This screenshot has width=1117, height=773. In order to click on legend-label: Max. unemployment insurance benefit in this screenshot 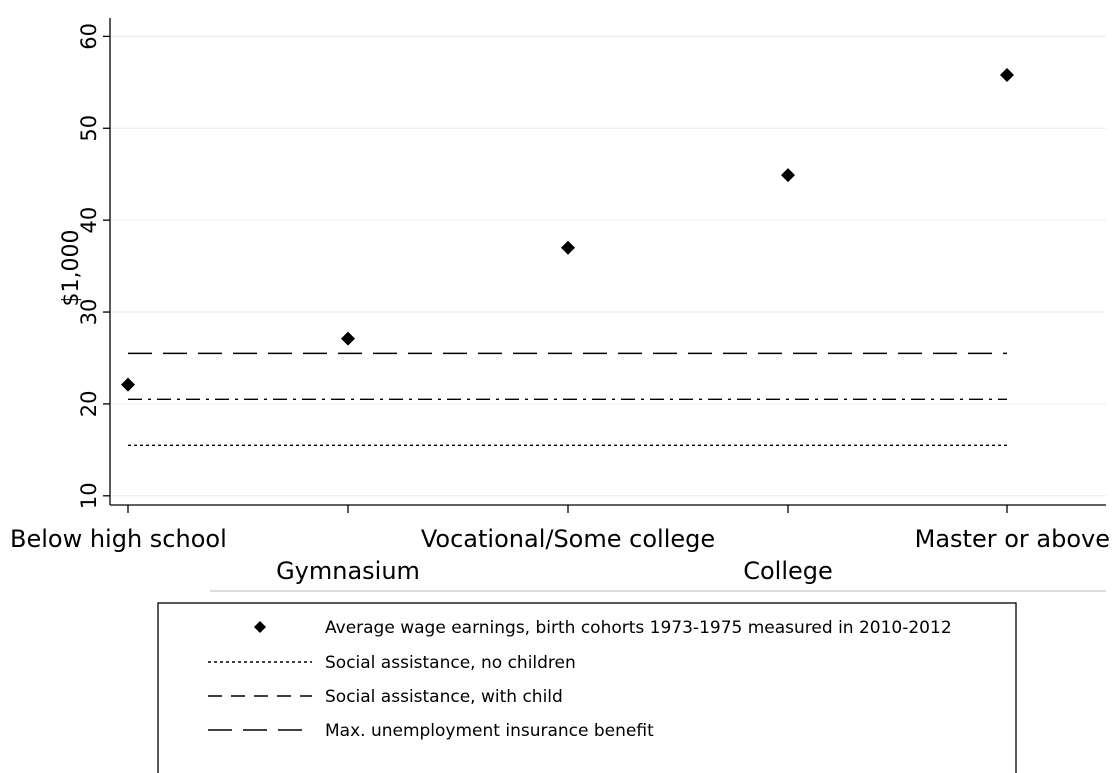, I will do `click(489, 731)`.